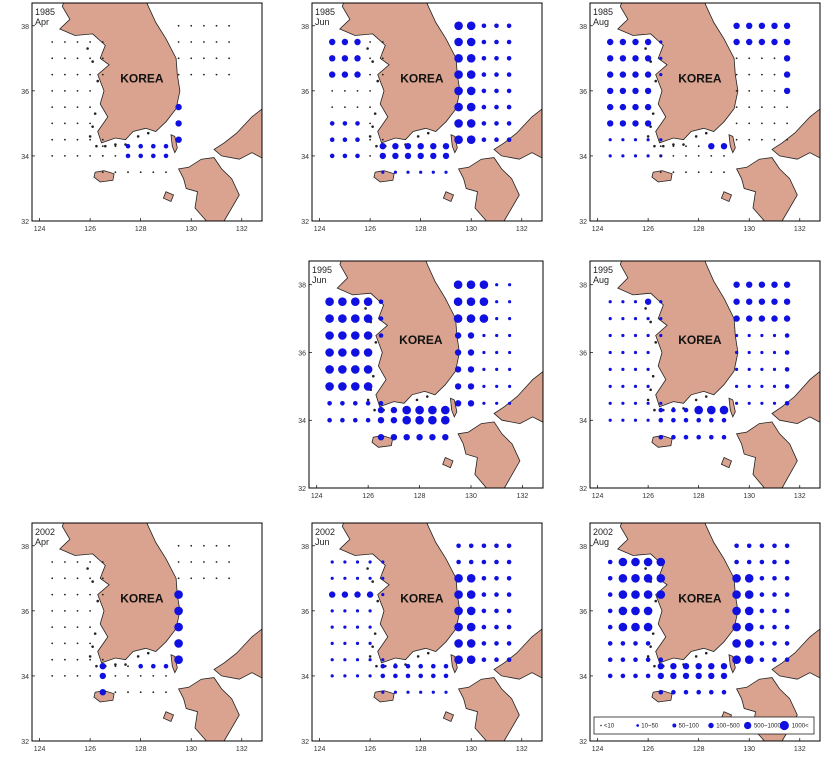 Image resolution: width=827 pixels, height=765 pixels. I want to click on korea-landmass, so click(400, 73).